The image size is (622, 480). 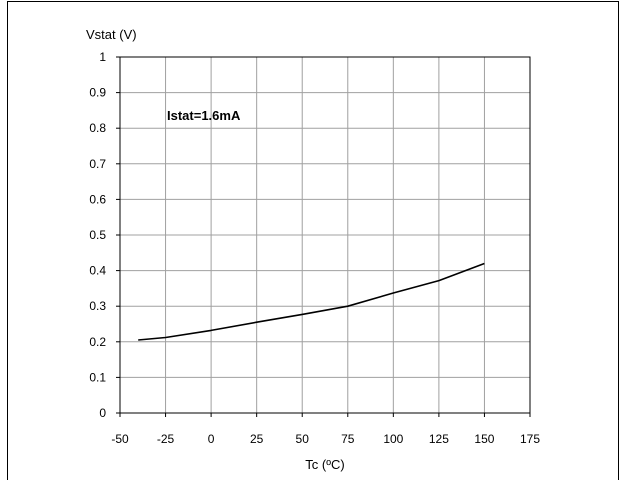 I want to click on x-tick-label: 150, so click(x=484, y=439).